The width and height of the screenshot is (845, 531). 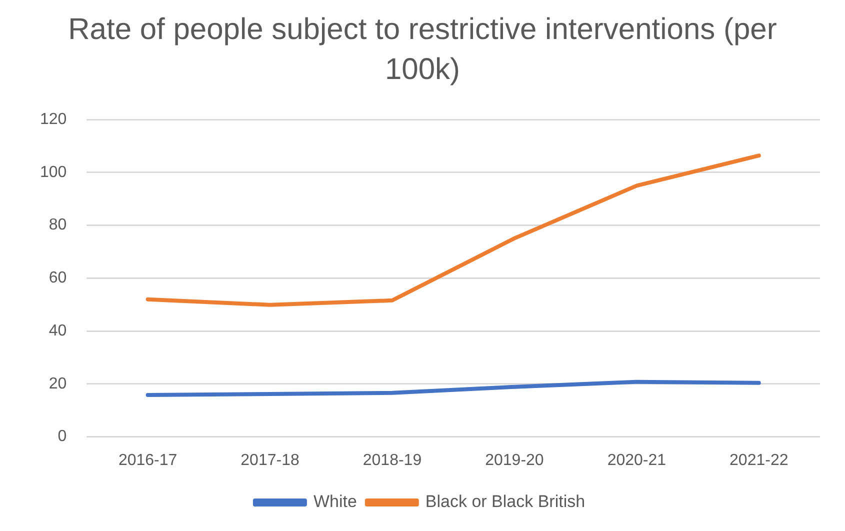 What do you see at coordinates (505, 502) in the screenshot?
I see `legend-label: Black or Black British` at bounding box center [505, 502].